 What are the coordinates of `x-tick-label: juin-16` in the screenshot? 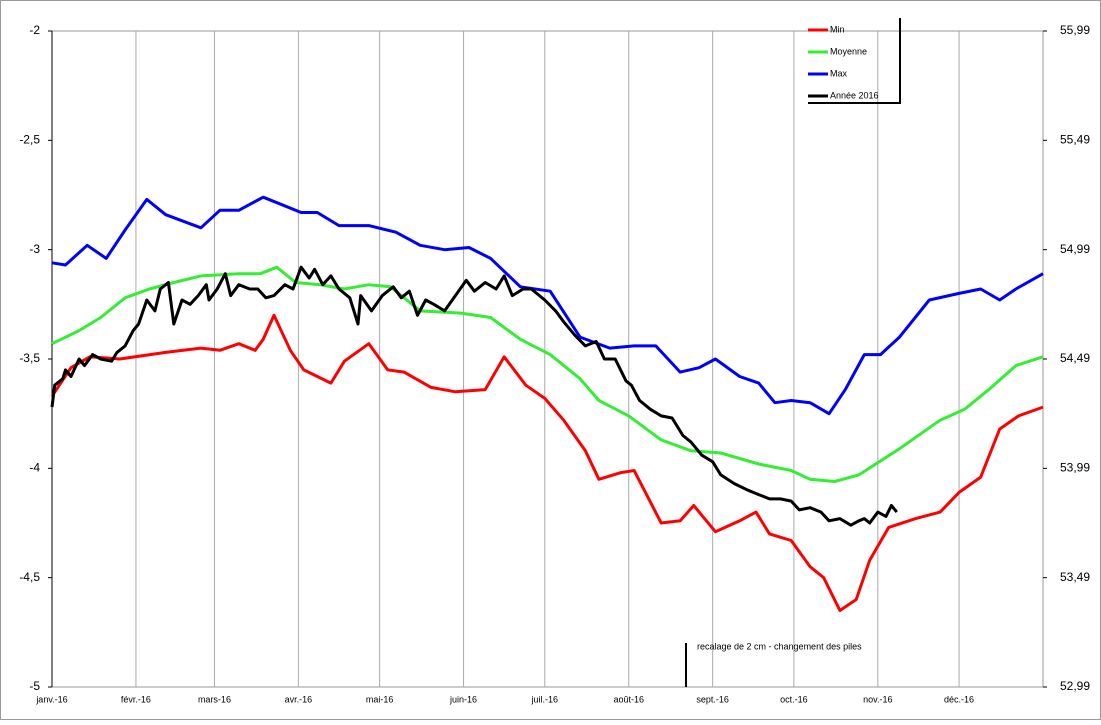 It's located at (463, 699).